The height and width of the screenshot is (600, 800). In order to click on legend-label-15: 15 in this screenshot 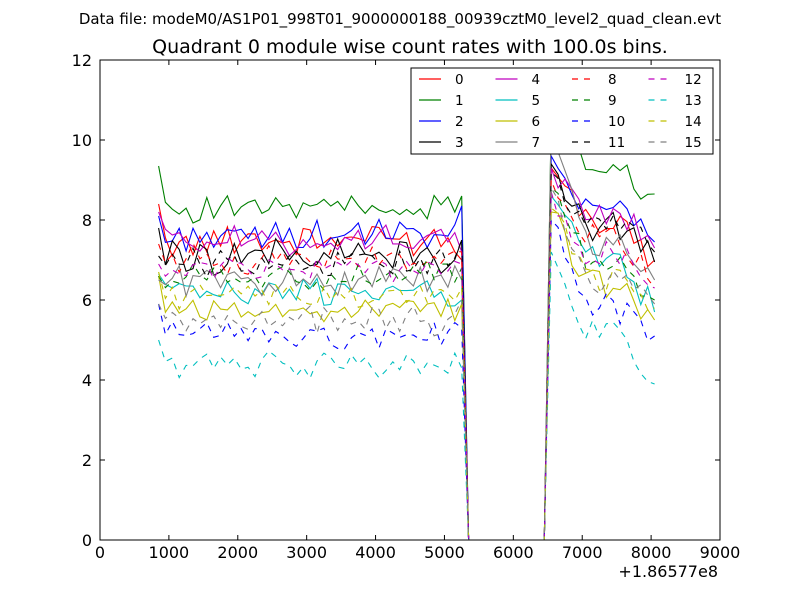, I will do `click(693, 143)`.